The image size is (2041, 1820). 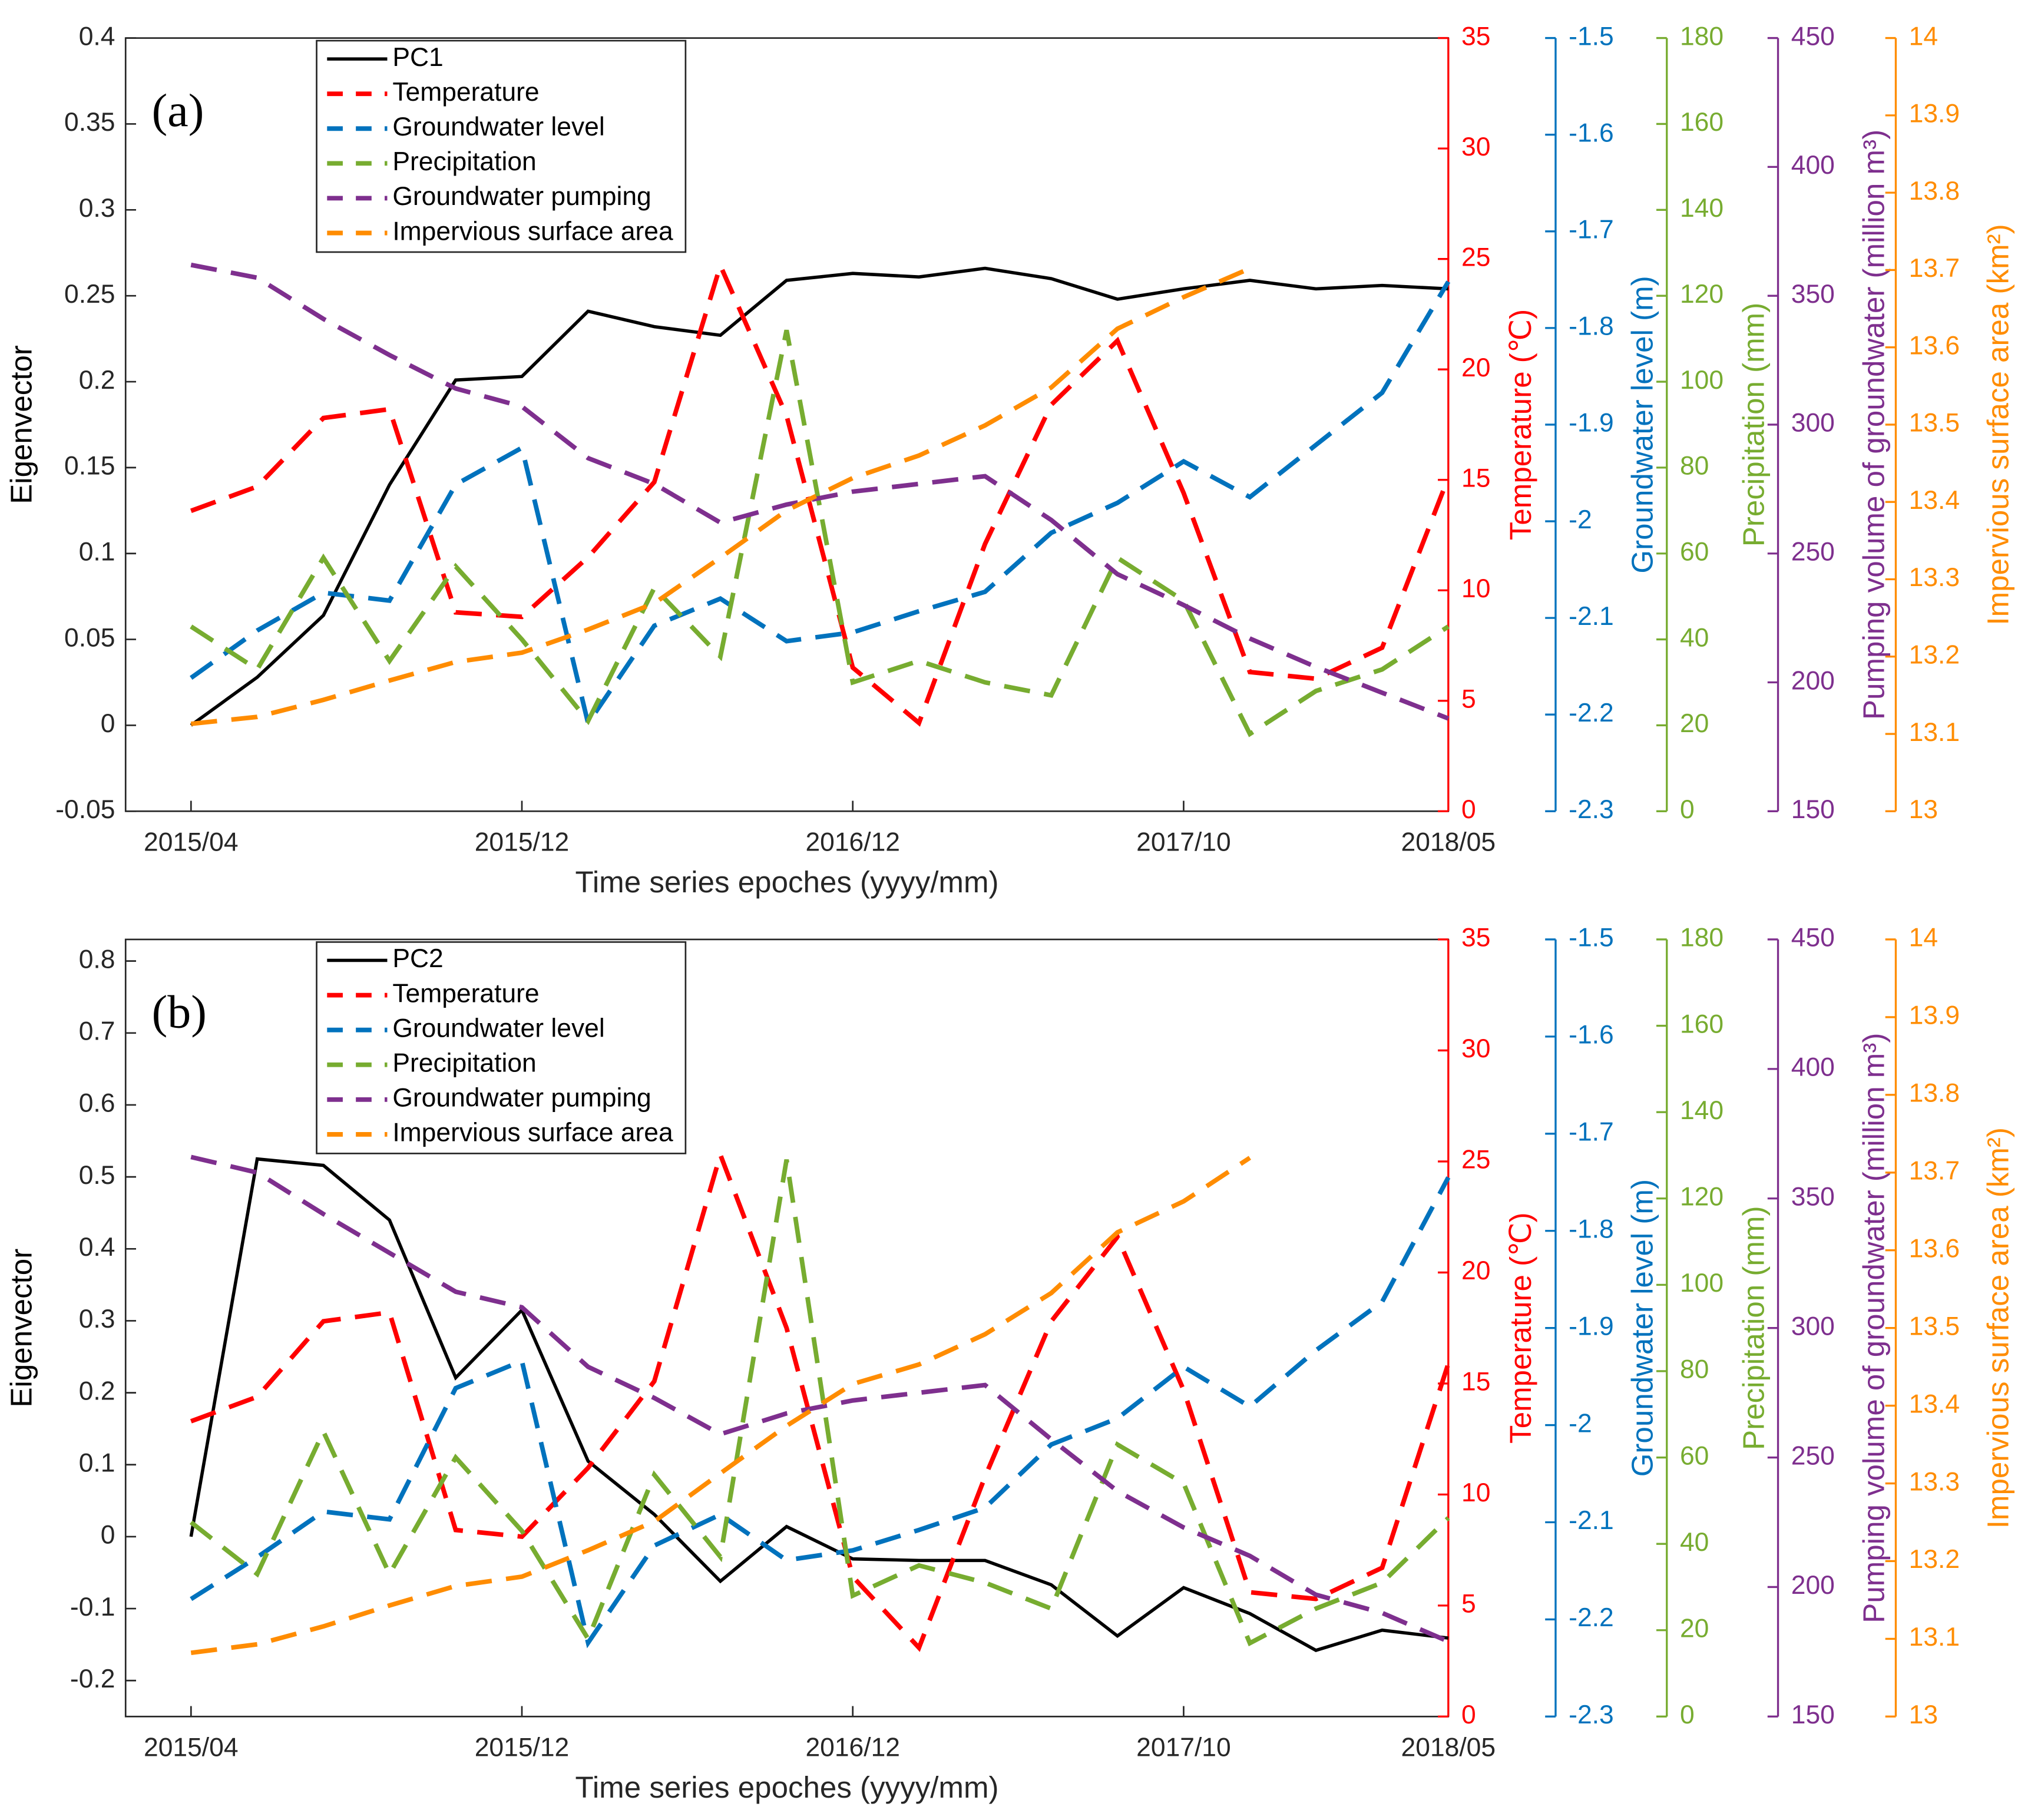 What do you see at coordinates (97, 380) in the screenshot?
I see `y-tick-label: 0.2` at bounding box center [97, 380].